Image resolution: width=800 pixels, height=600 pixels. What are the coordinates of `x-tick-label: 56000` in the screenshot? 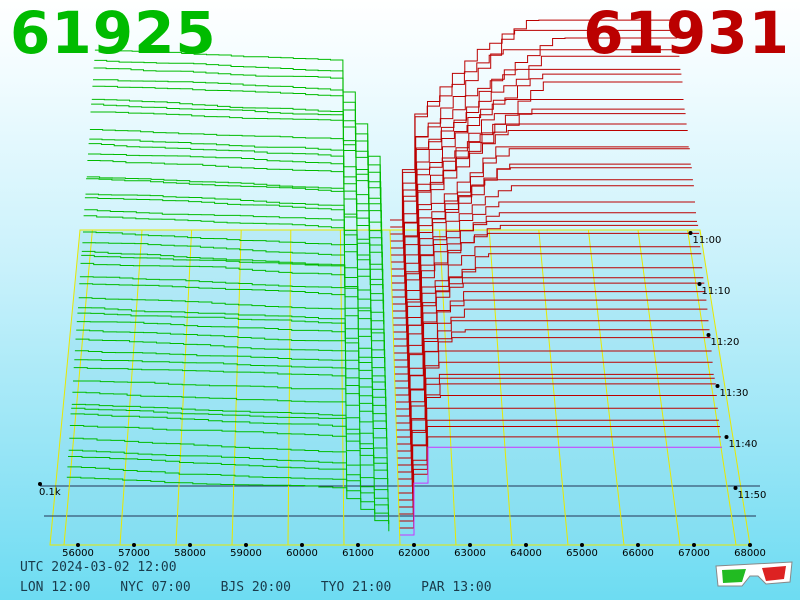 It's located at (78, 553).